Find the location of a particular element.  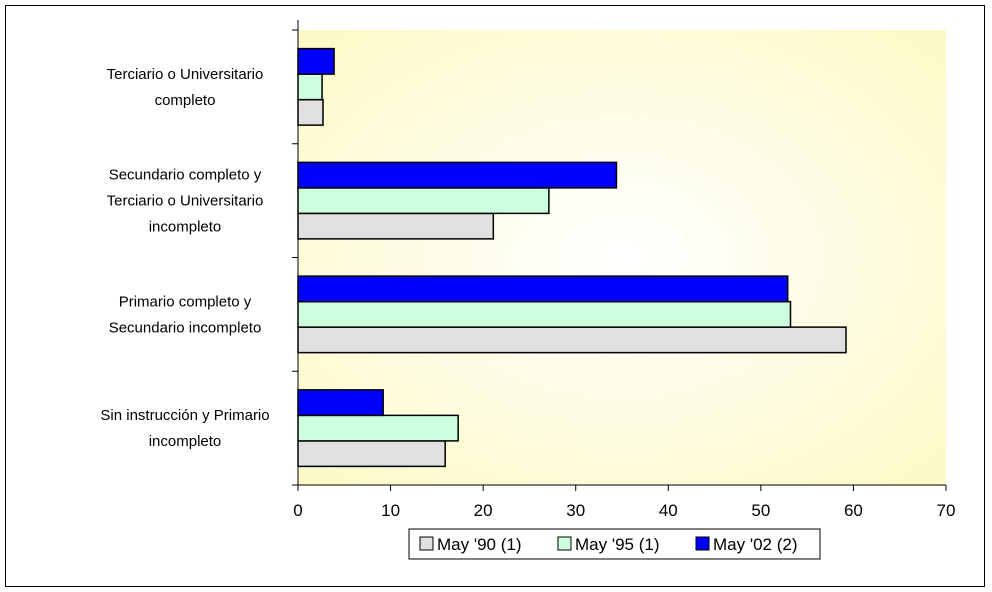

x-tick-label: 40 is located at coordinates (668, 510).